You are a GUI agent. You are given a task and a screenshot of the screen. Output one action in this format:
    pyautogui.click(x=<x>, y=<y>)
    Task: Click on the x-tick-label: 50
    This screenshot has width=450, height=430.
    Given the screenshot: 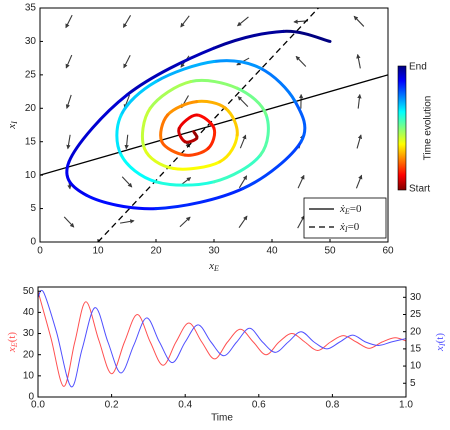 What is the action you would take?
    pyautogui.click(x=330, y=251)
    